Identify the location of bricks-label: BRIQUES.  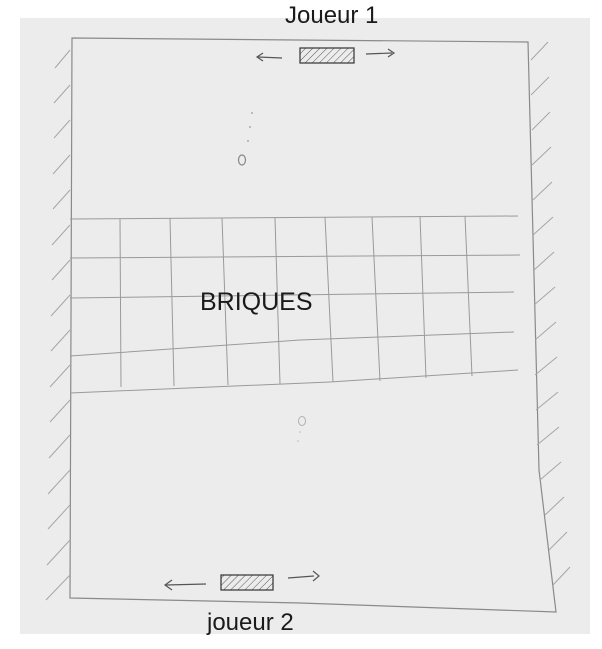
(256, 302).